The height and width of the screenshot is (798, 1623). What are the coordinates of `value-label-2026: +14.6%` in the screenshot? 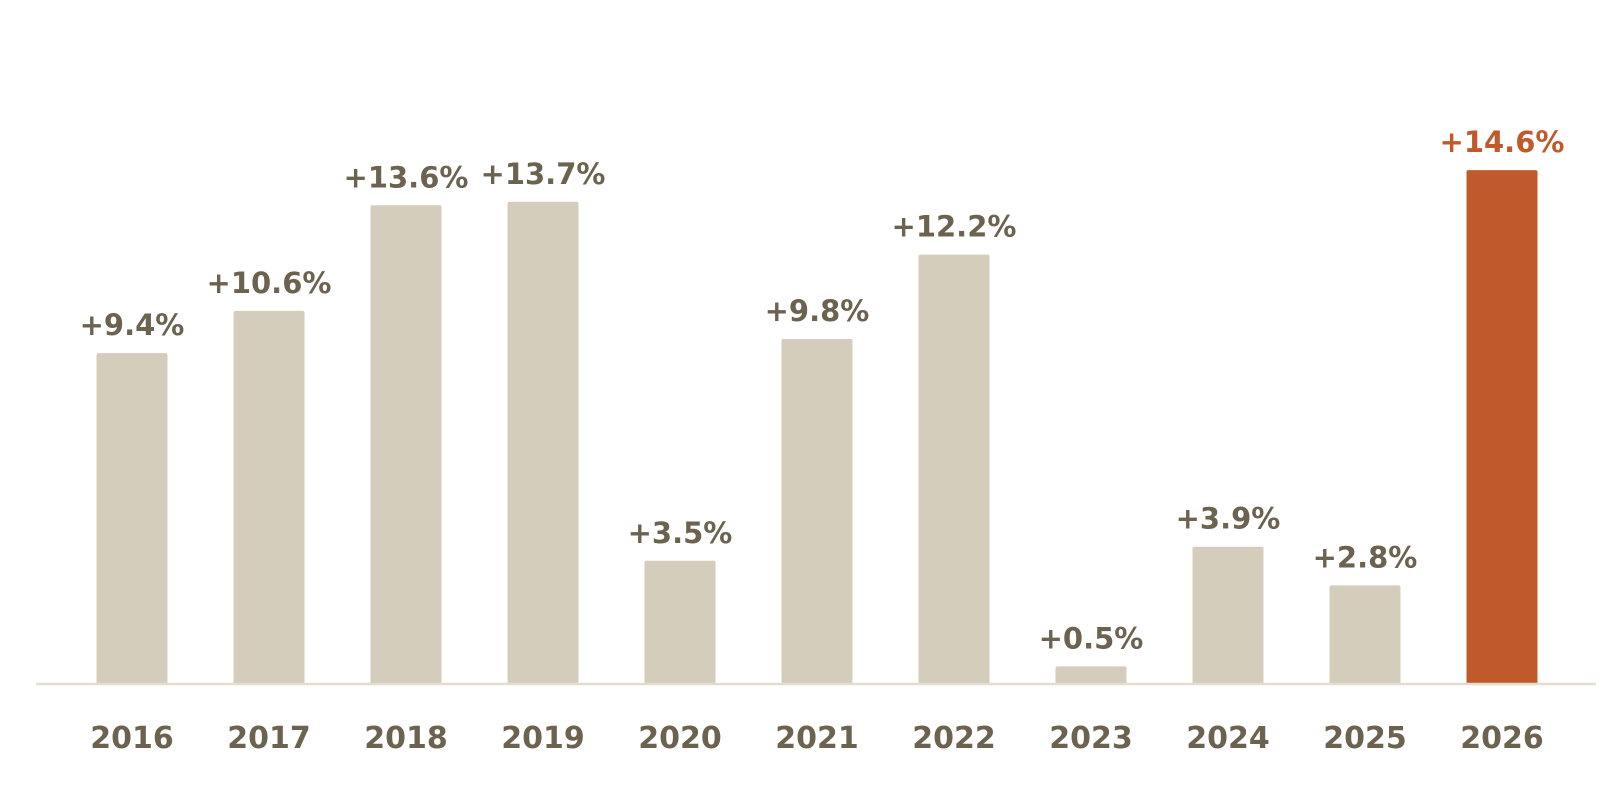 It's located at (1502, 142).